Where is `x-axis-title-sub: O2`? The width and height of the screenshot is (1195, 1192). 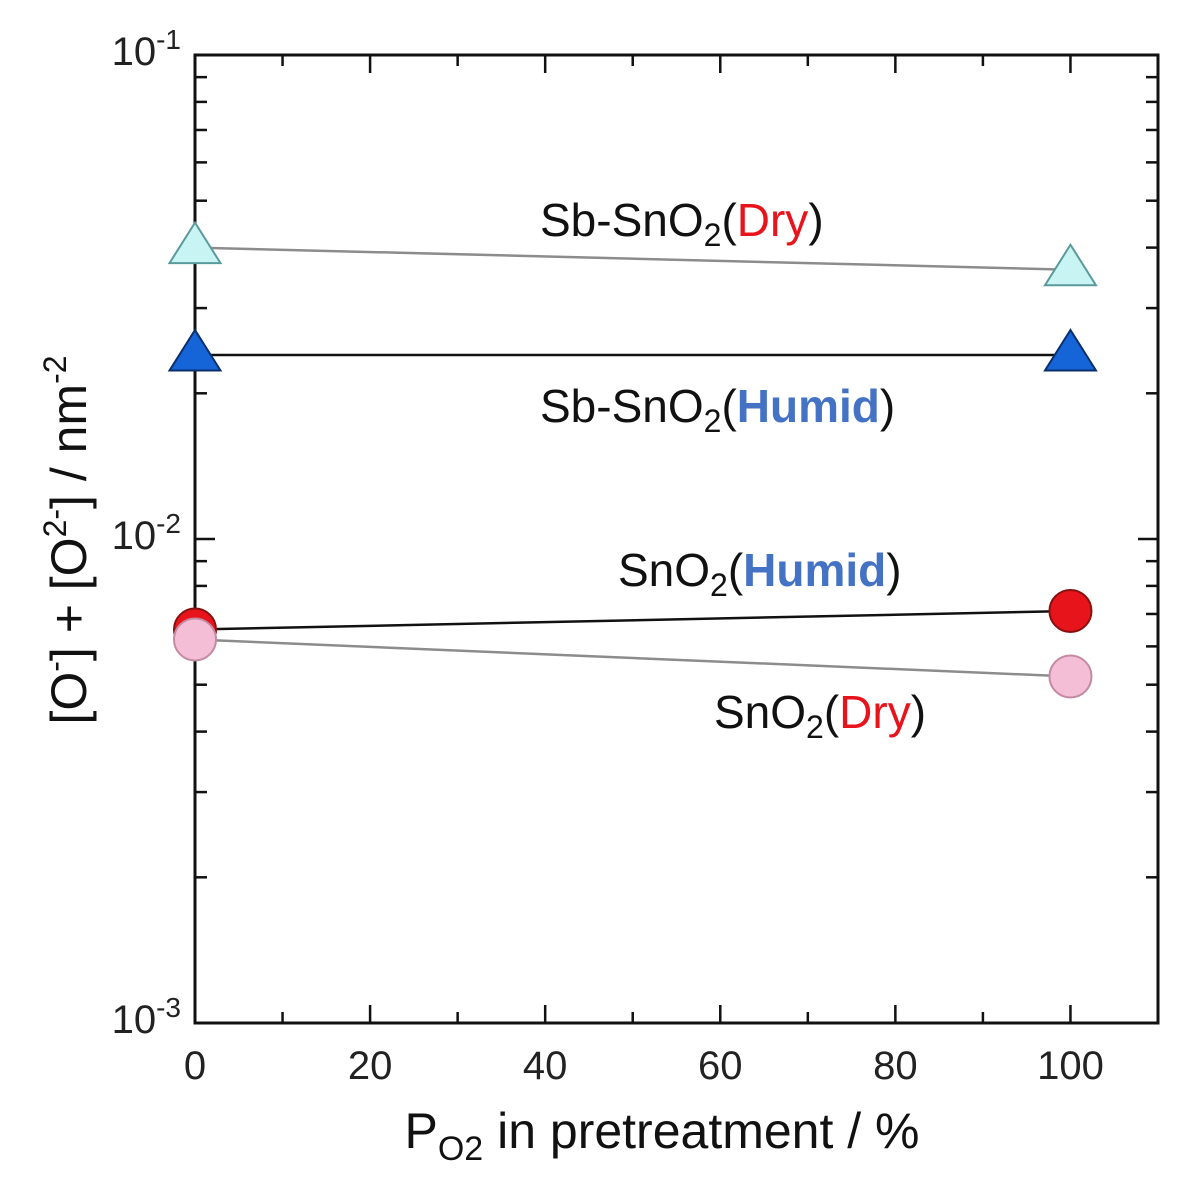
x-axis-title-sub: O2 is located at coordinates (460, 1149).